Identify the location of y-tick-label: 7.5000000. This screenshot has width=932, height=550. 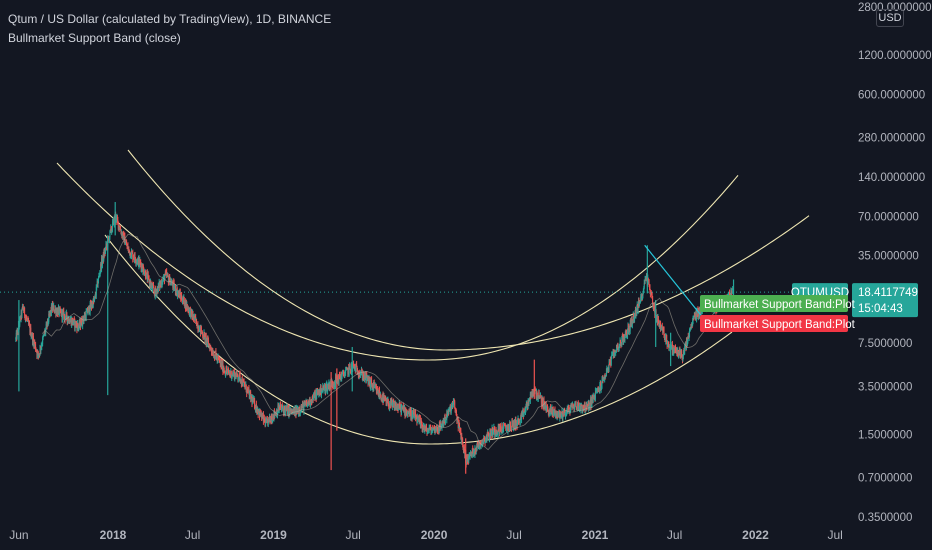
(885, 344).